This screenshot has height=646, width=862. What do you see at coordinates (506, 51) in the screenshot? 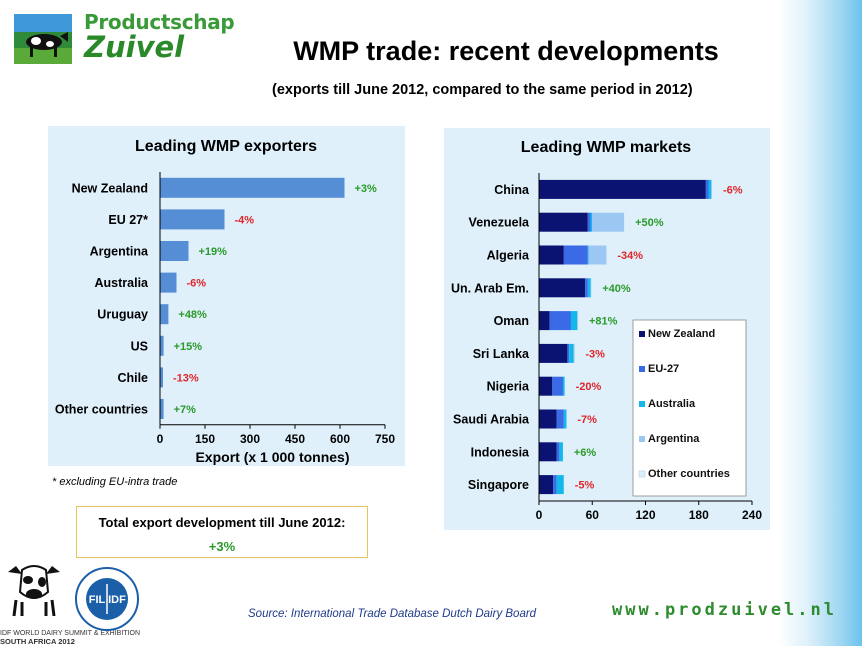
I see `page-title: WMP trade: recent developments` at bounding box center [506, 51].